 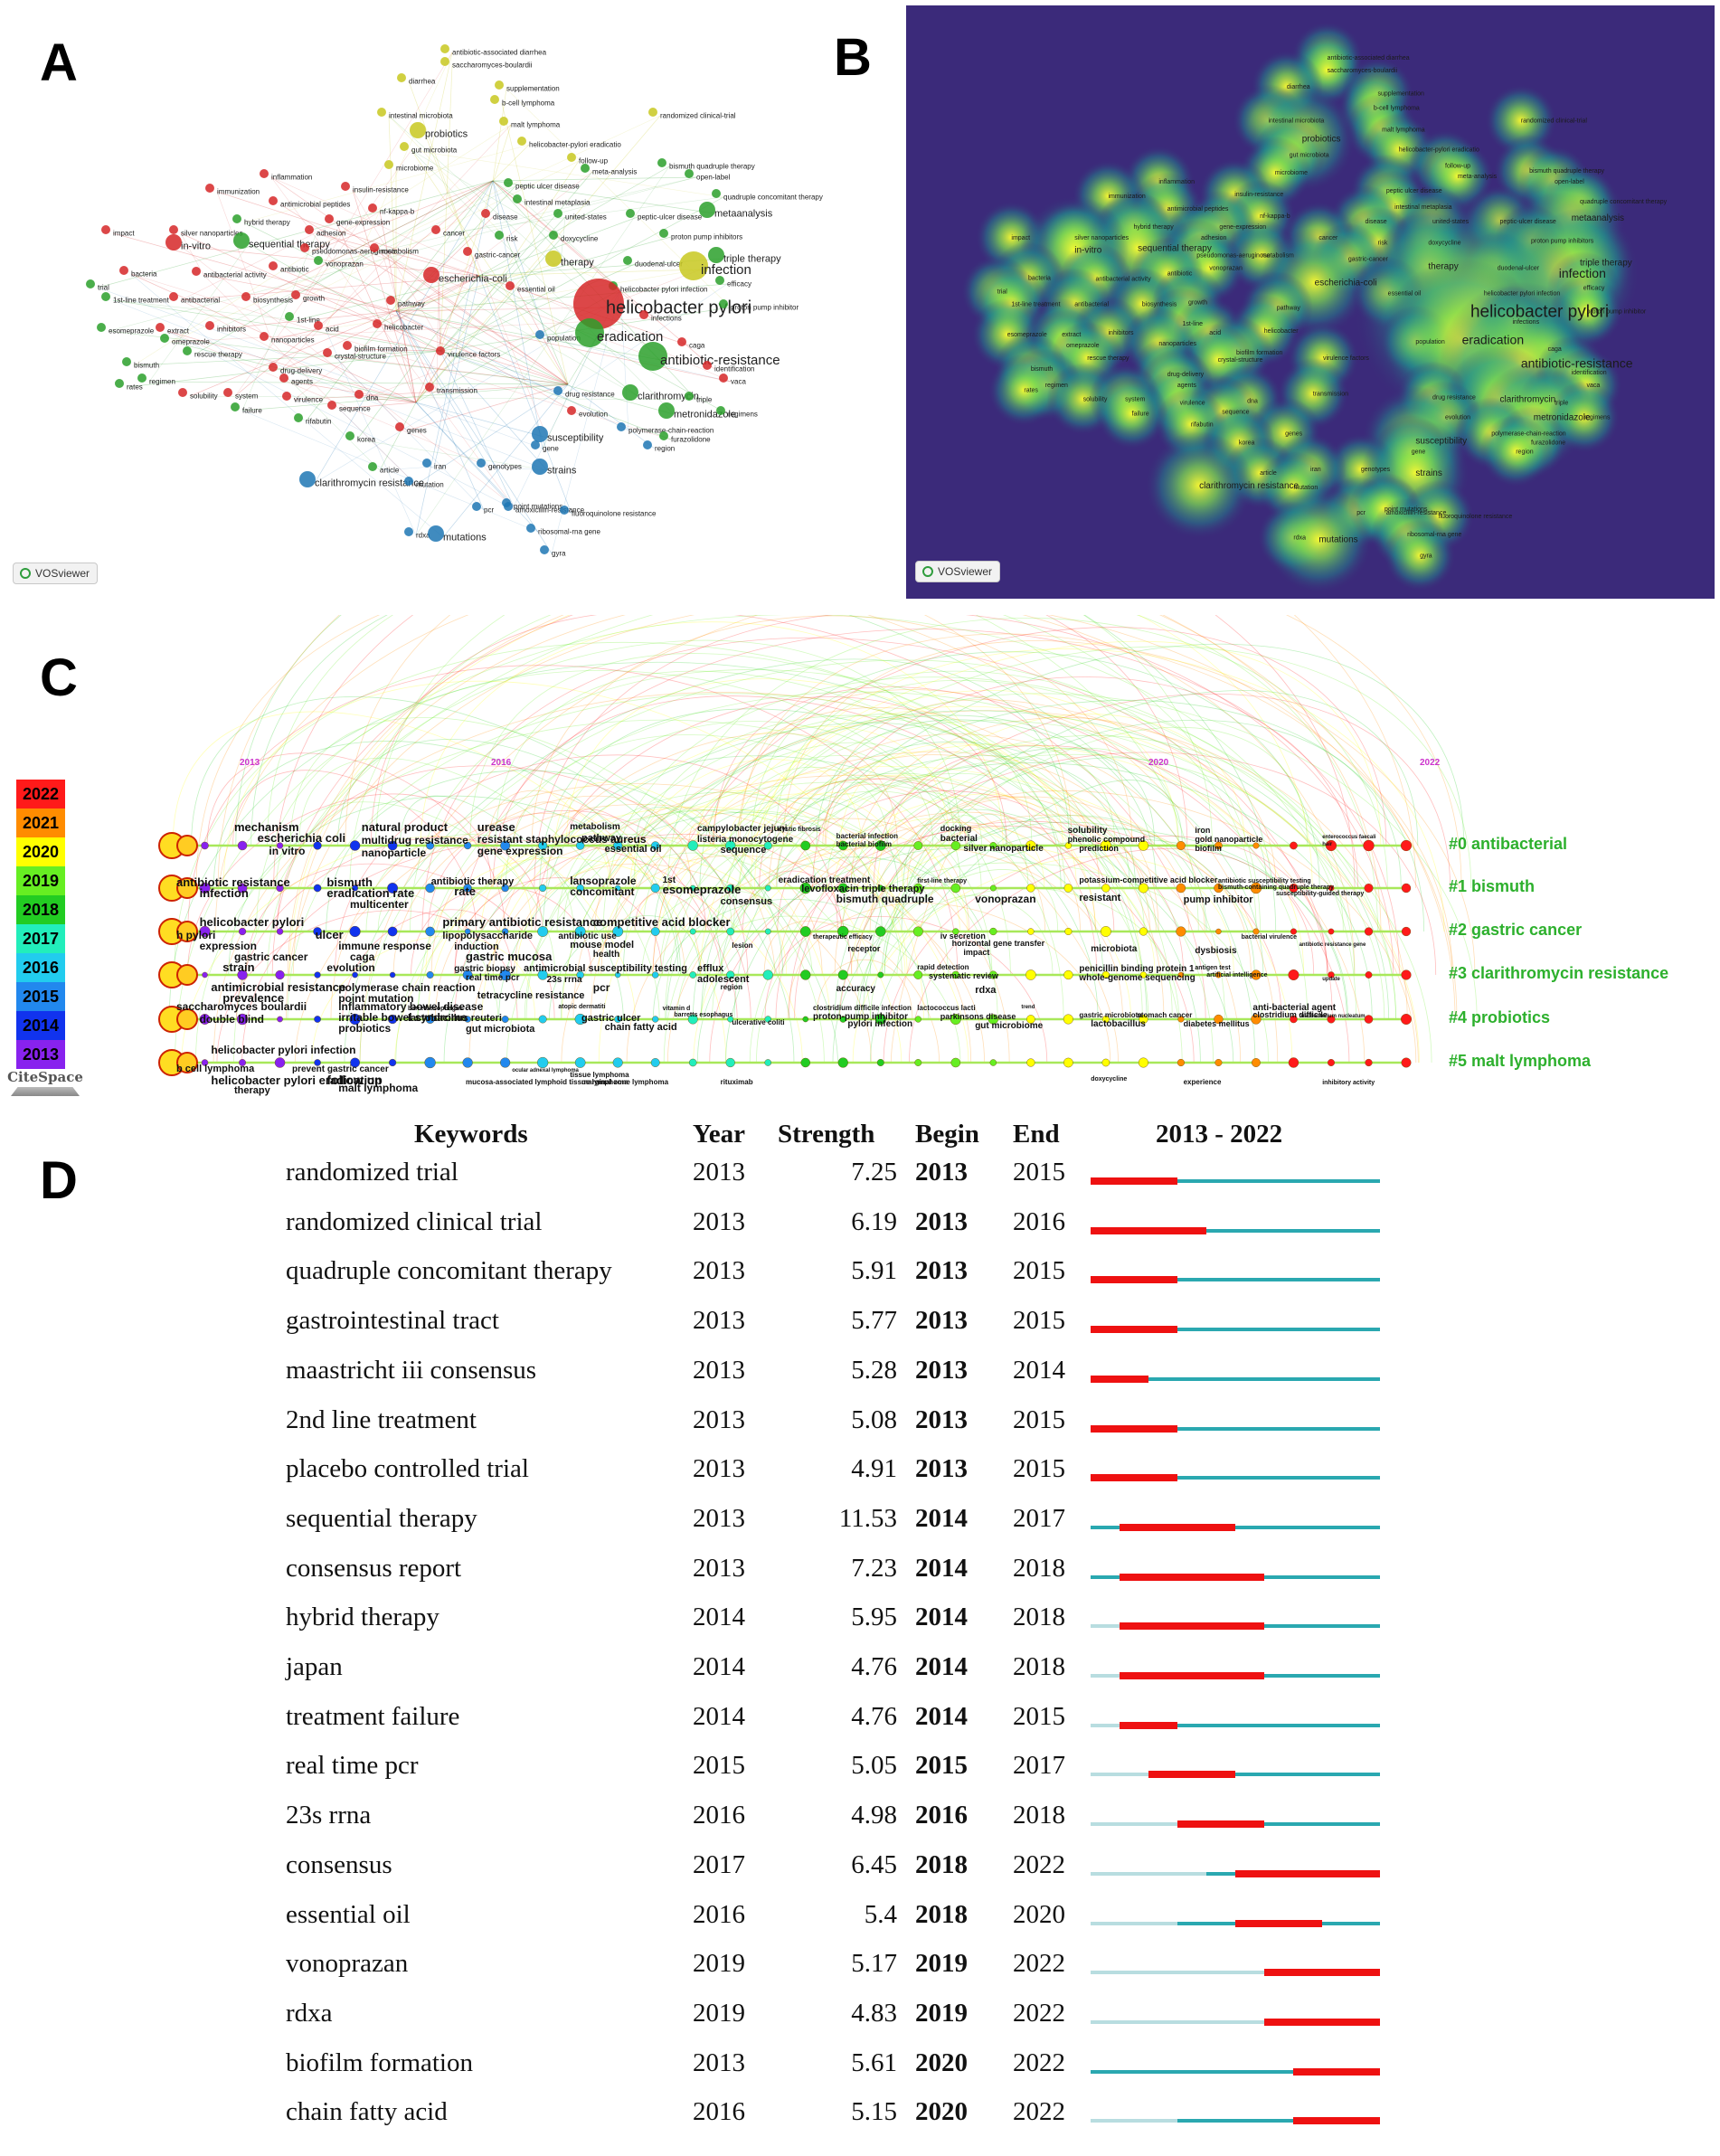 What do you see at coordinates (124, 234) in the screenshot?
I see `network-label: impact` at bounding box center [124, 234].